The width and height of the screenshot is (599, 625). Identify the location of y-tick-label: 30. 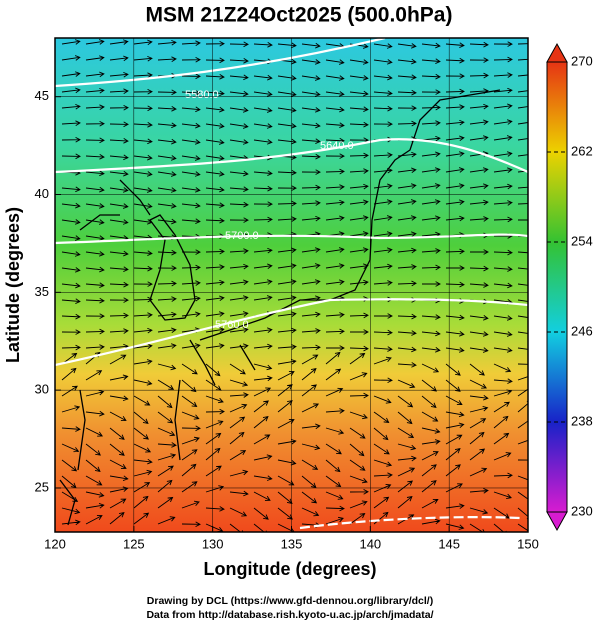
(42, 389).